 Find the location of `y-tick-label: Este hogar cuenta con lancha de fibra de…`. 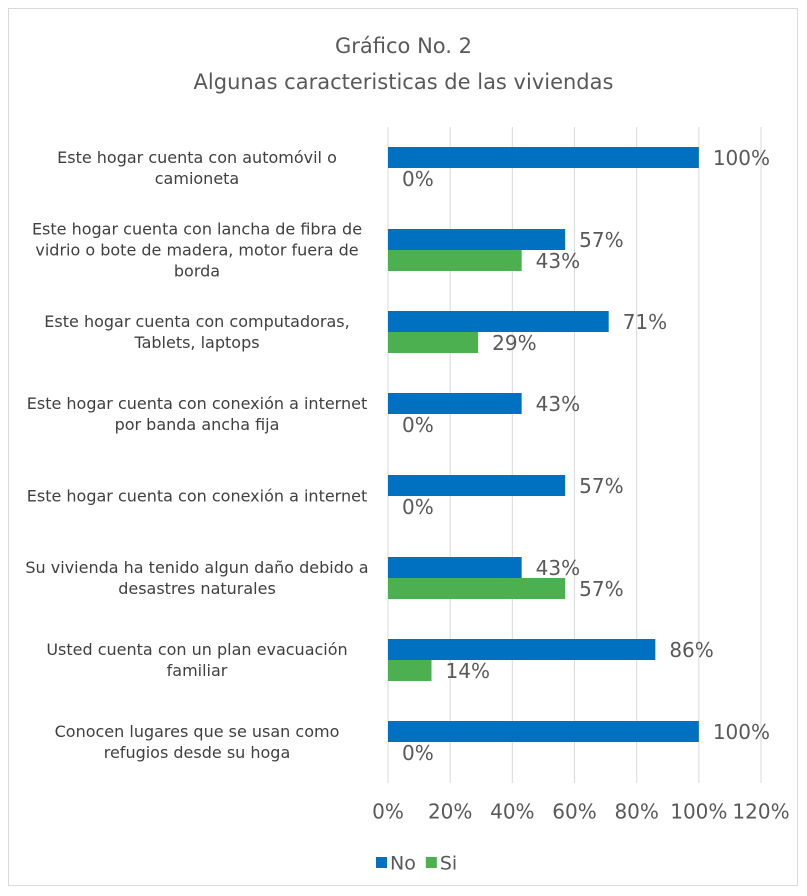

y-tick-label: Este hogar cuenta con lancha de fibra de… is located at coordinates (197, 250).